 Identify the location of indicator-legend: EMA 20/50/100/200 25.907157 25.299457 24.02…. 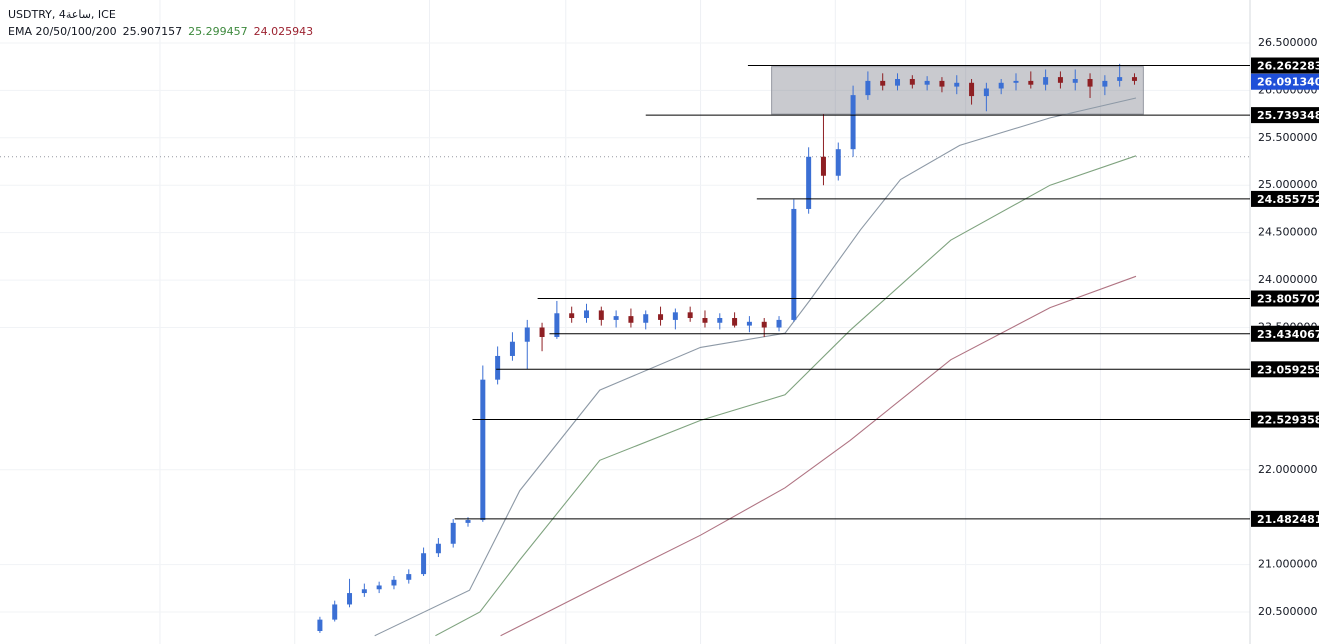
(163, 31).